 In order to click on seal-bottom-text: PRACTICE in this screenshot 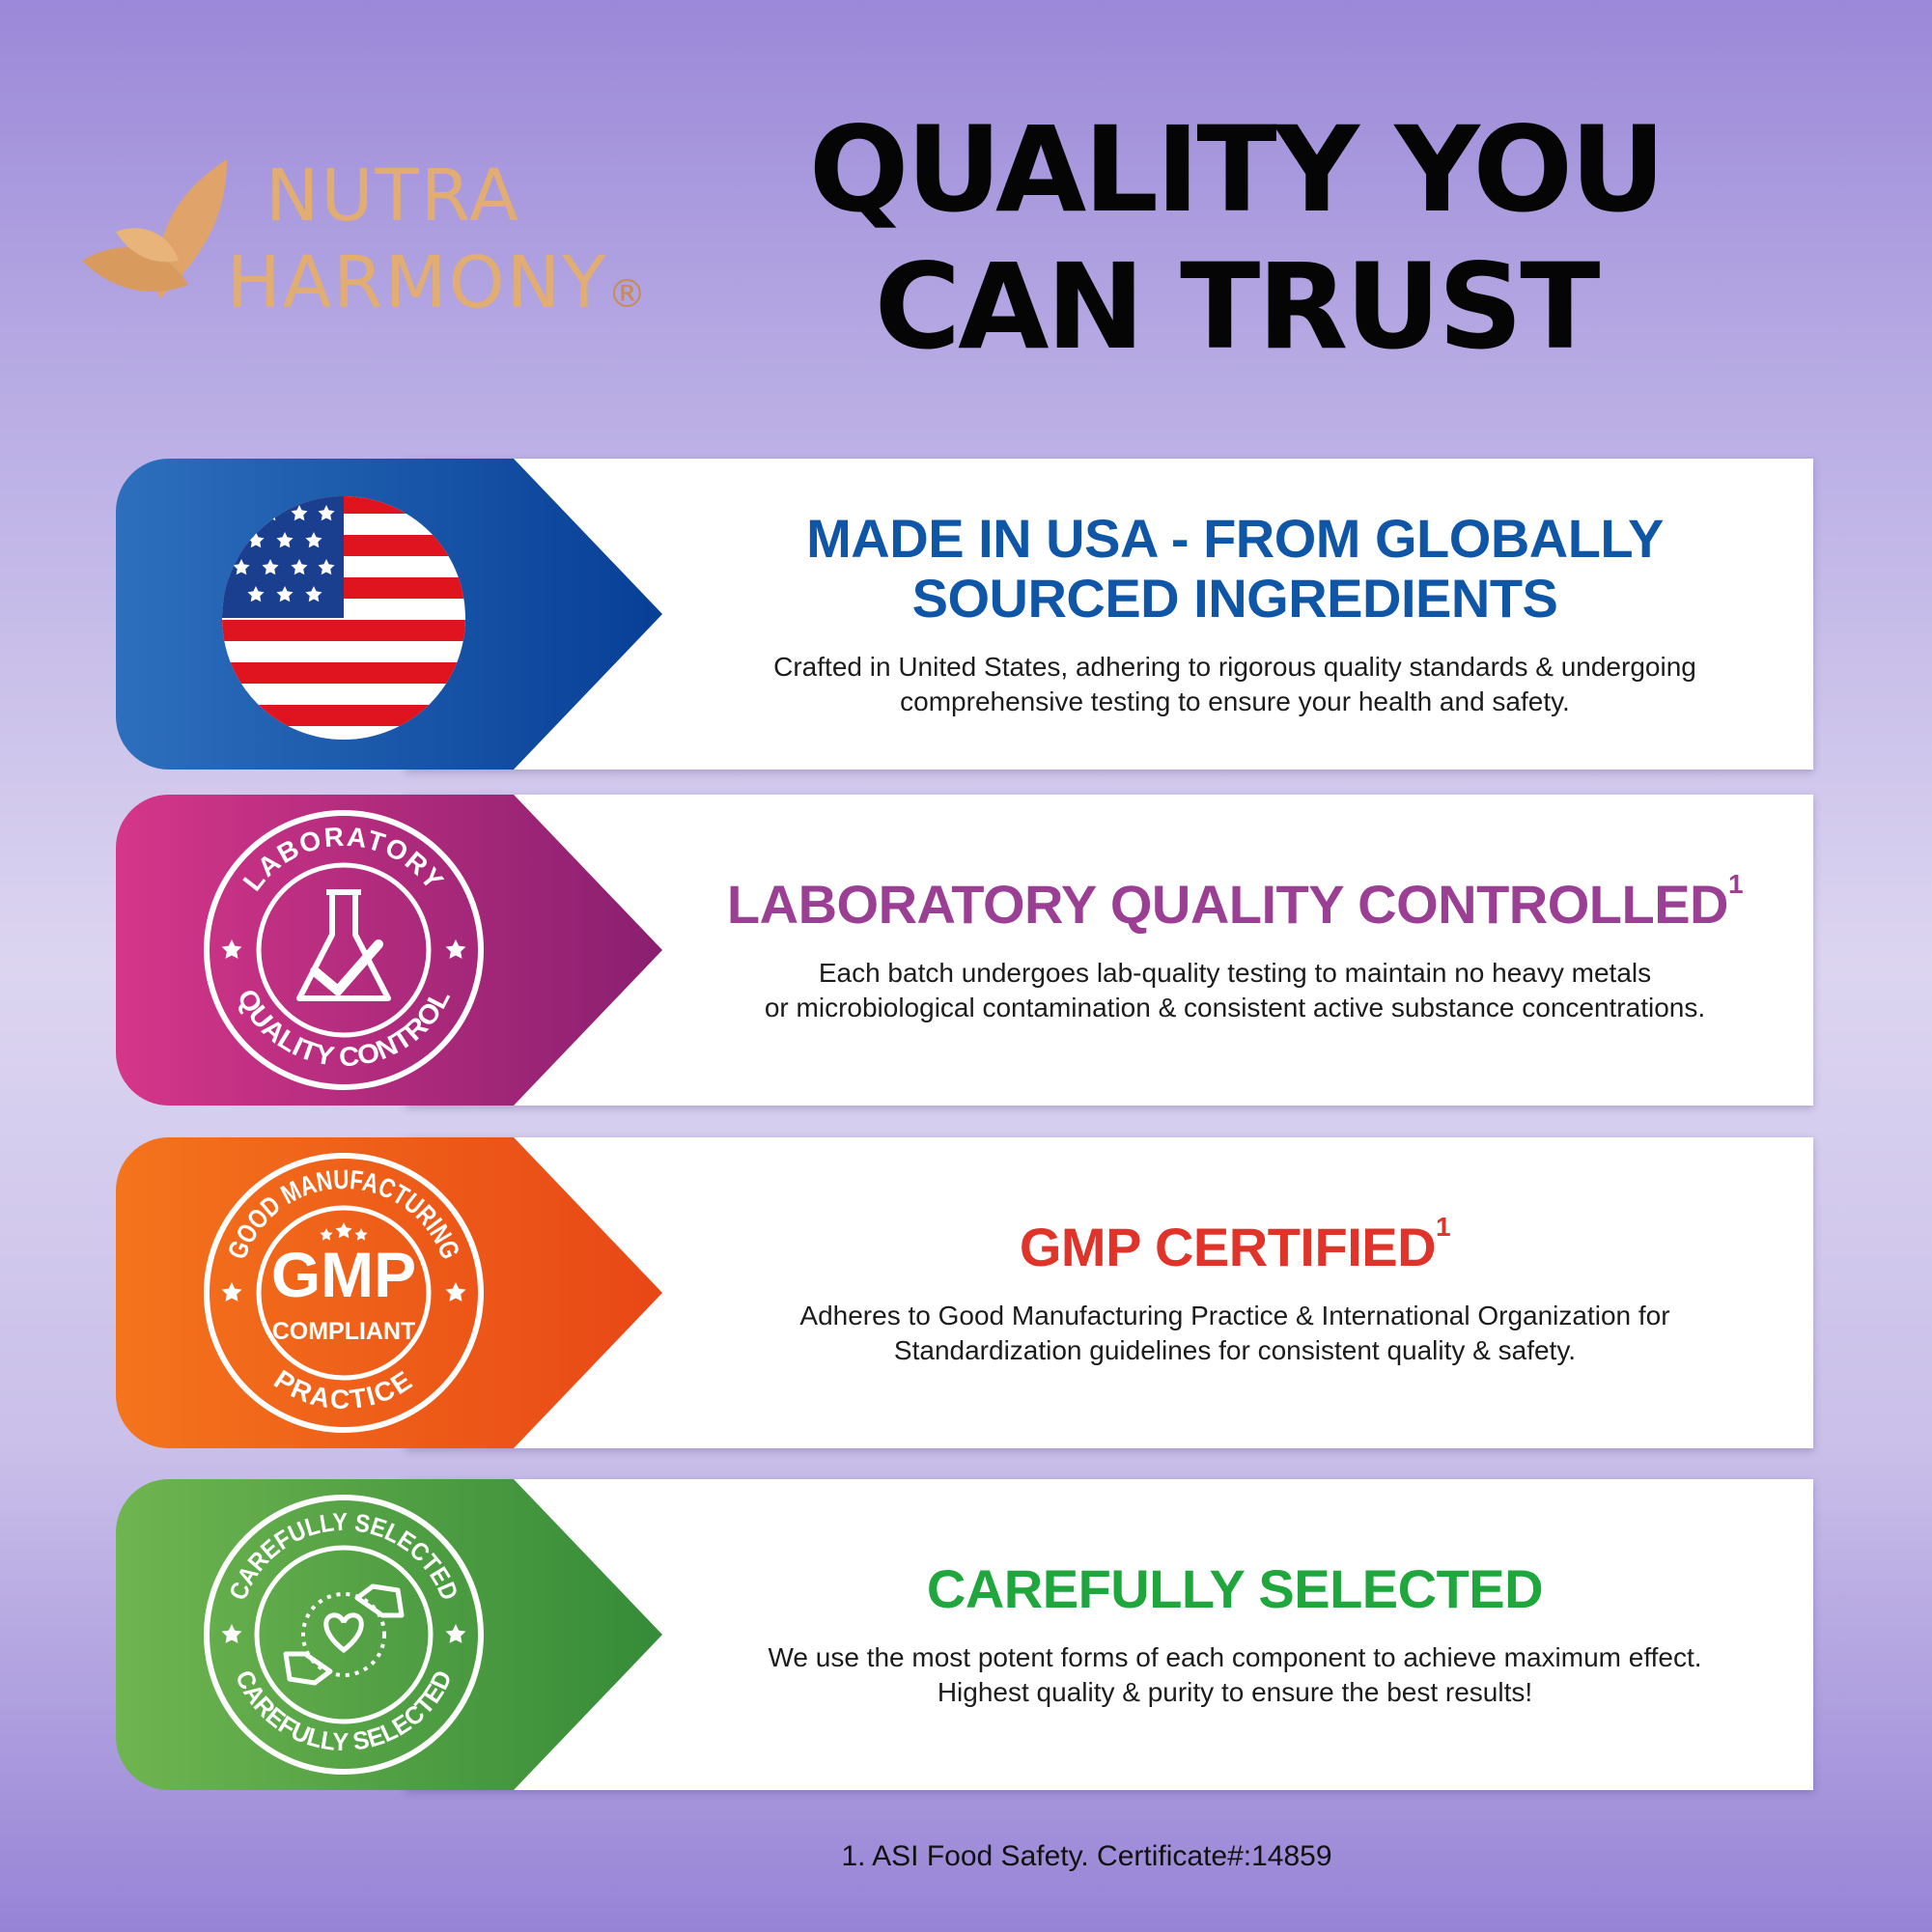, I will do `click(343, 1389)`.